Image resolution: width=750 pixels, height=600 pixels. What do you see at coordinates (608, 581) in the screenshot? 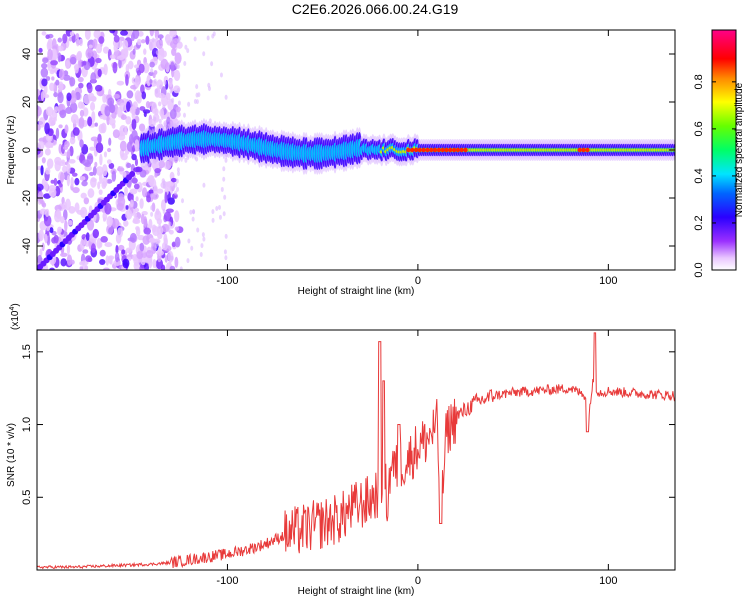
I see `x-tick-label: 100` at bounding box center [608, 581].